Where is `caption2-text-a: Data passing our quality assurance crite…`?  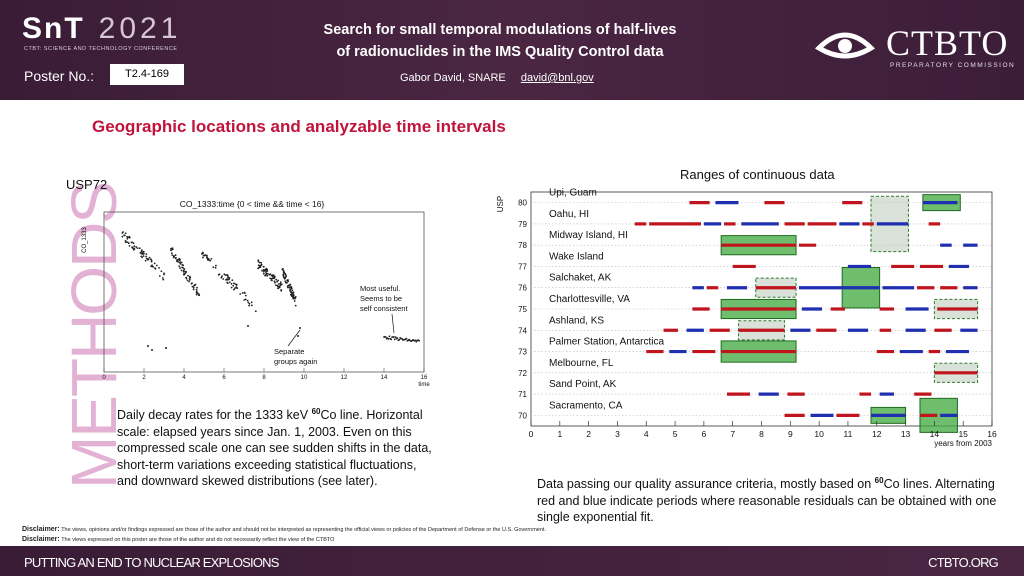
caption2-text-a: Data passing our quality assurance crite… is located at coordinates (706, 484).